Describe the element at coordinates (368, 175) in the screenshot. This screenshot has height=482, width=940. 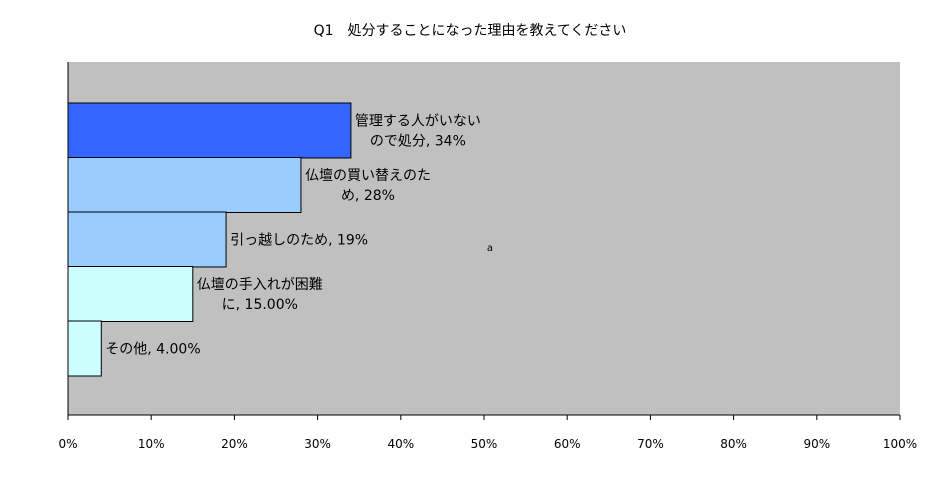
I see `data-label: 仏壇の買い替えのた` at that location.